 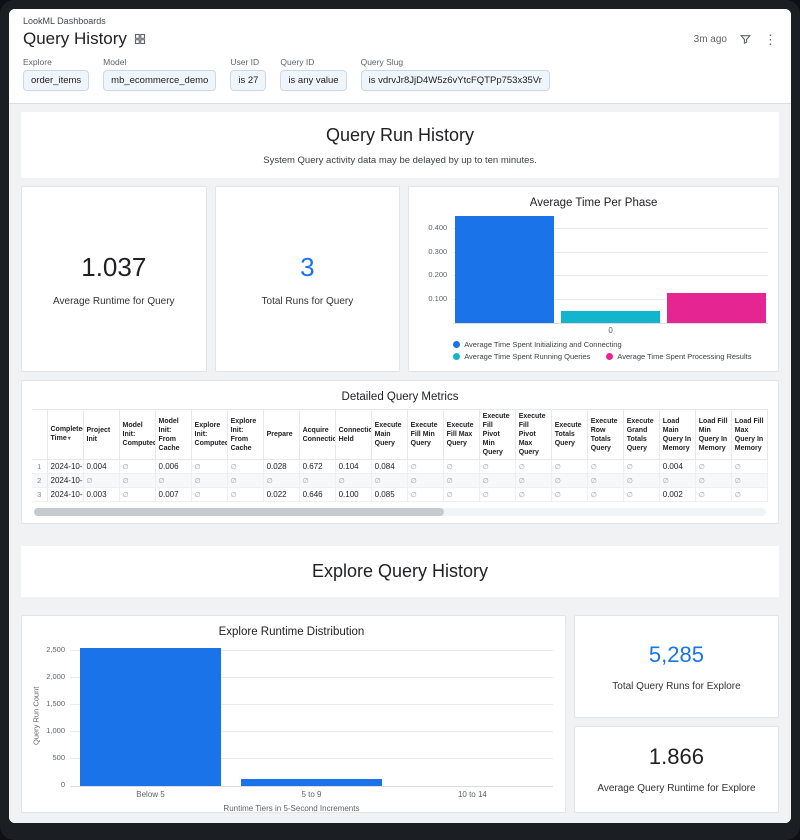 What do you see at coordinates (317, 435) in the screenshot?
I see `column-header-7: Acquire Connection` at bounding box center [317, 435].